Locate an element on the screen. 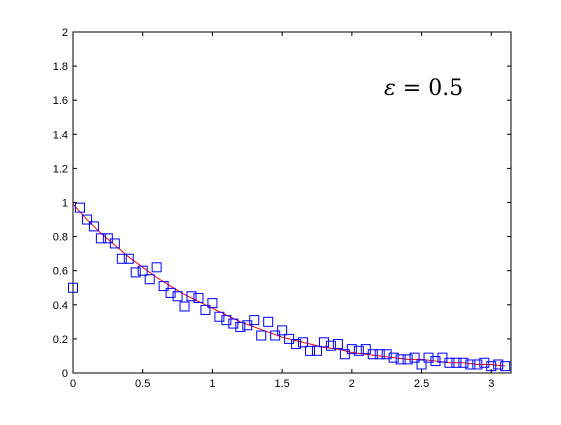 The width and height of the screenshot is (561, 425). x-tick-label: 2 is located at coordinates (352, 384).